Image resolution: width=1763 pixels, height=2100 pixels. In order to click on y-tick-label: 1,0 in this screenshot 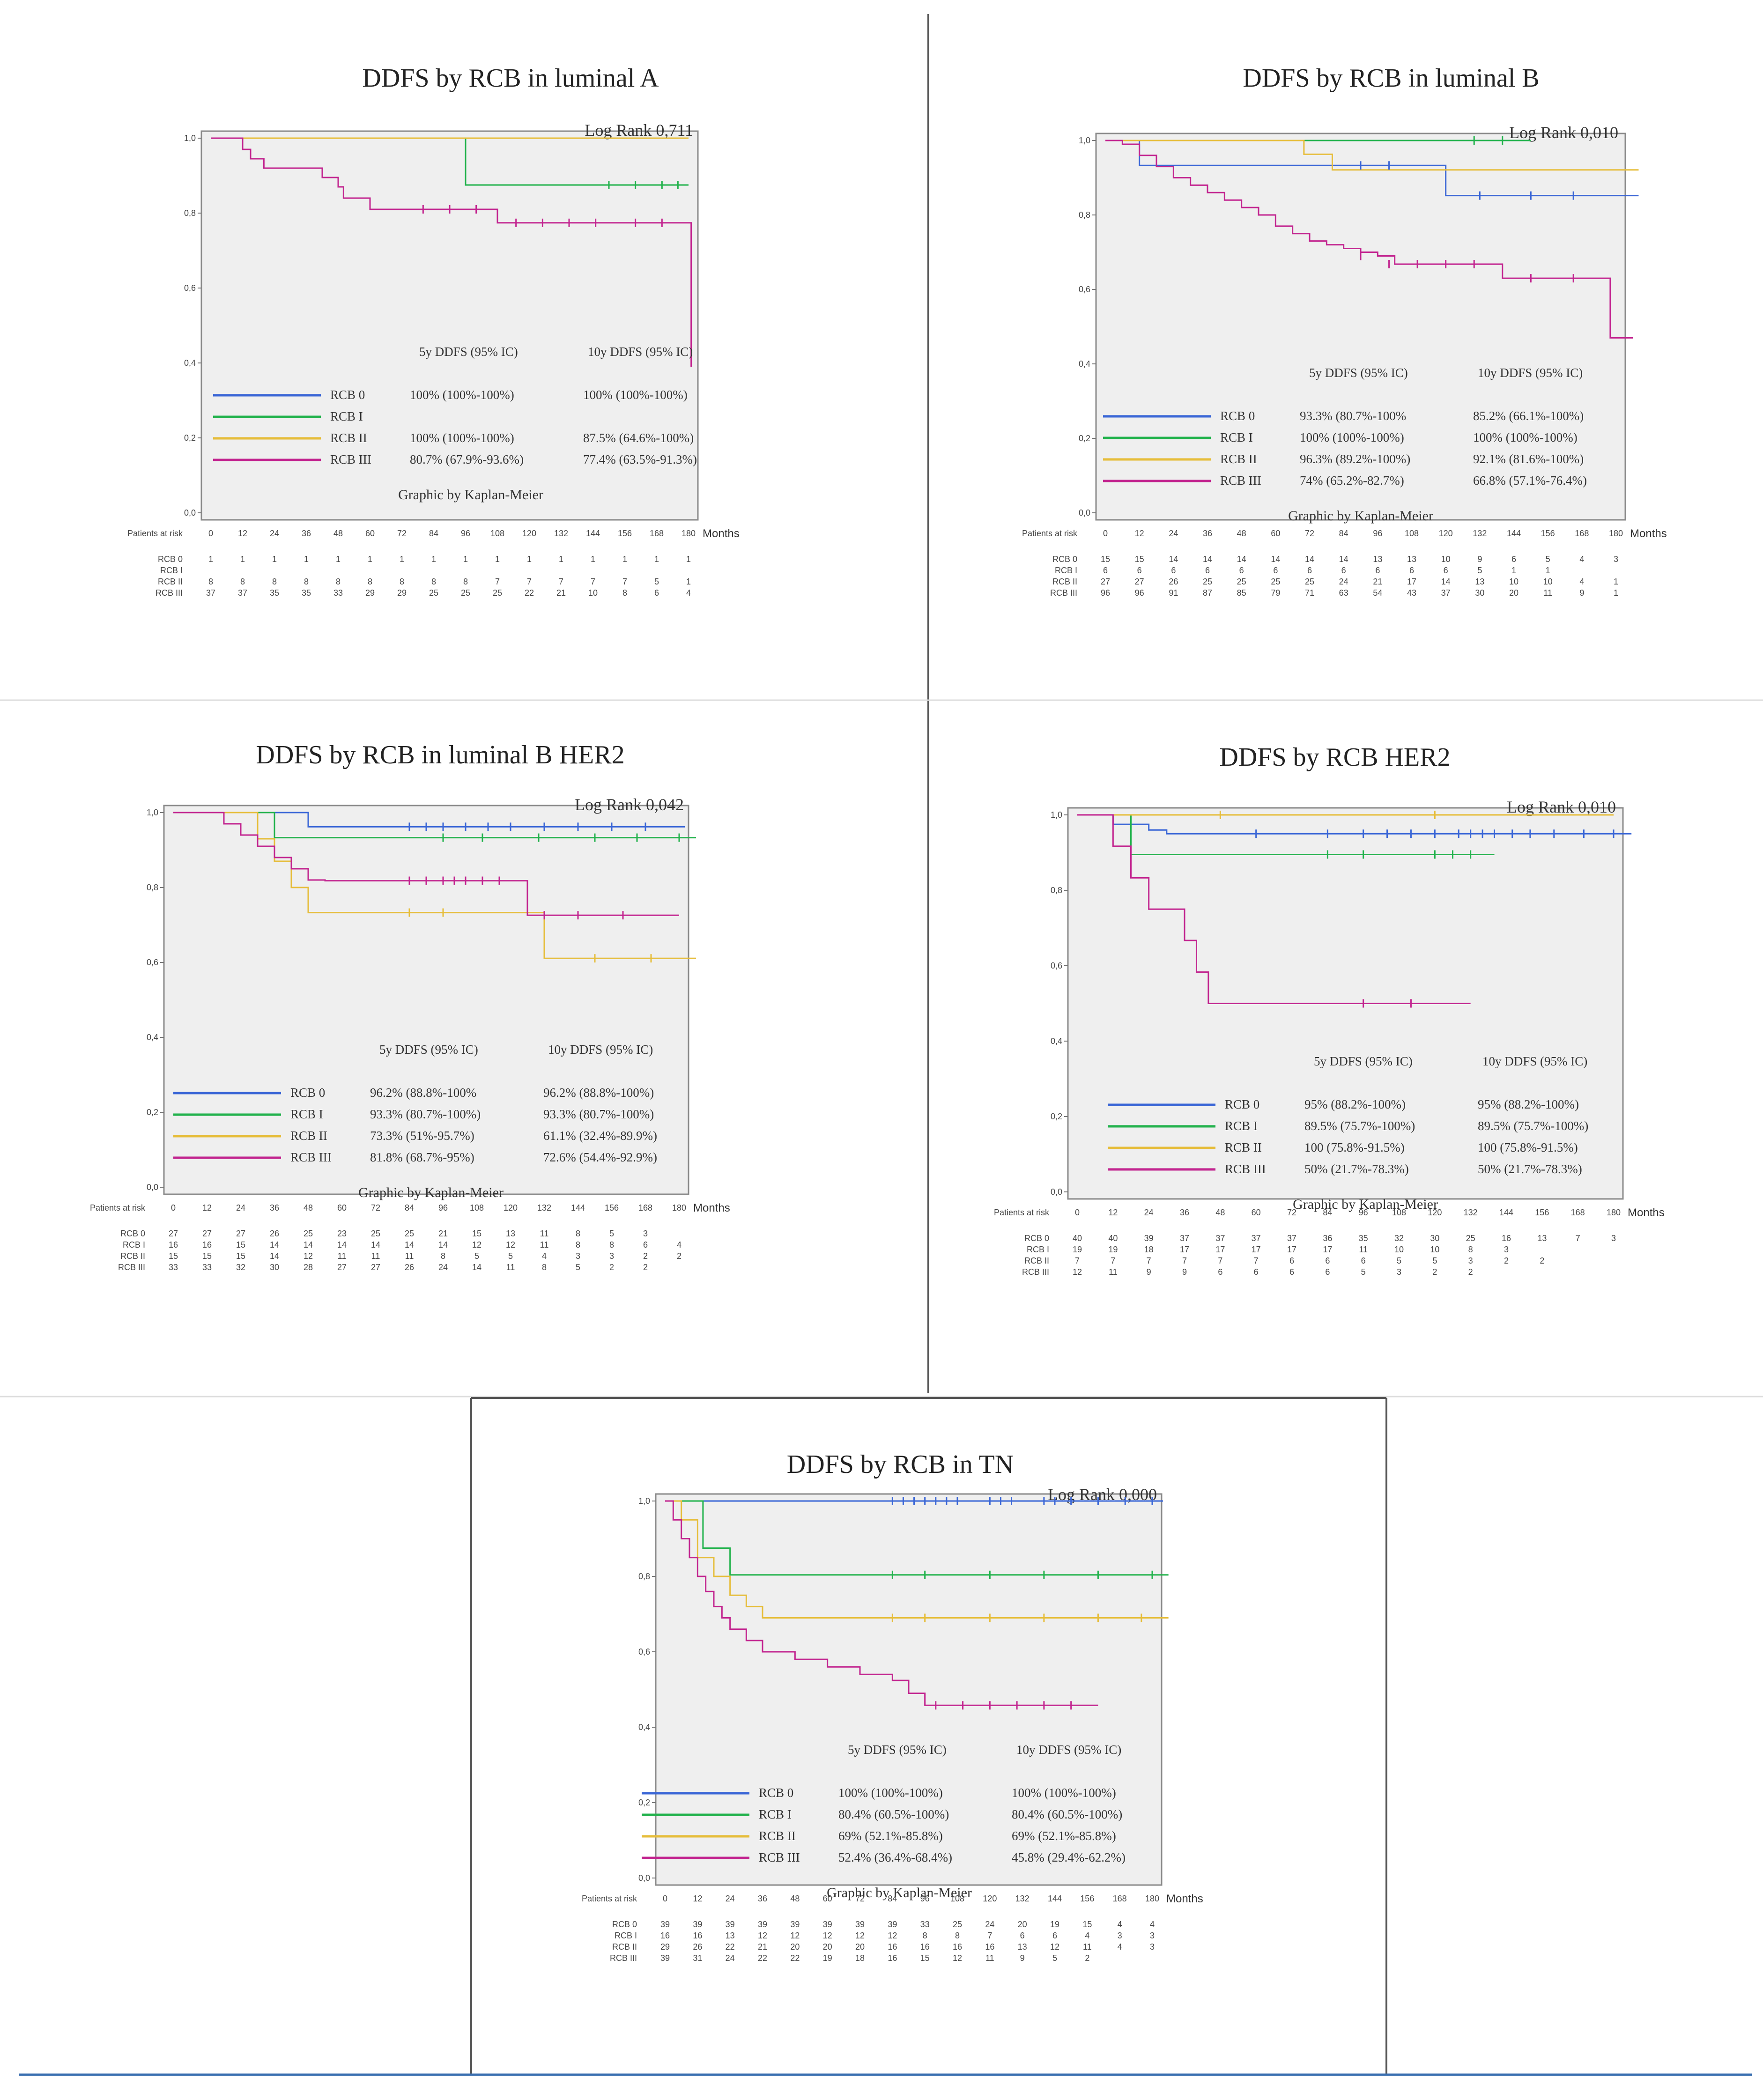, I will do `click(1056, 815)`.